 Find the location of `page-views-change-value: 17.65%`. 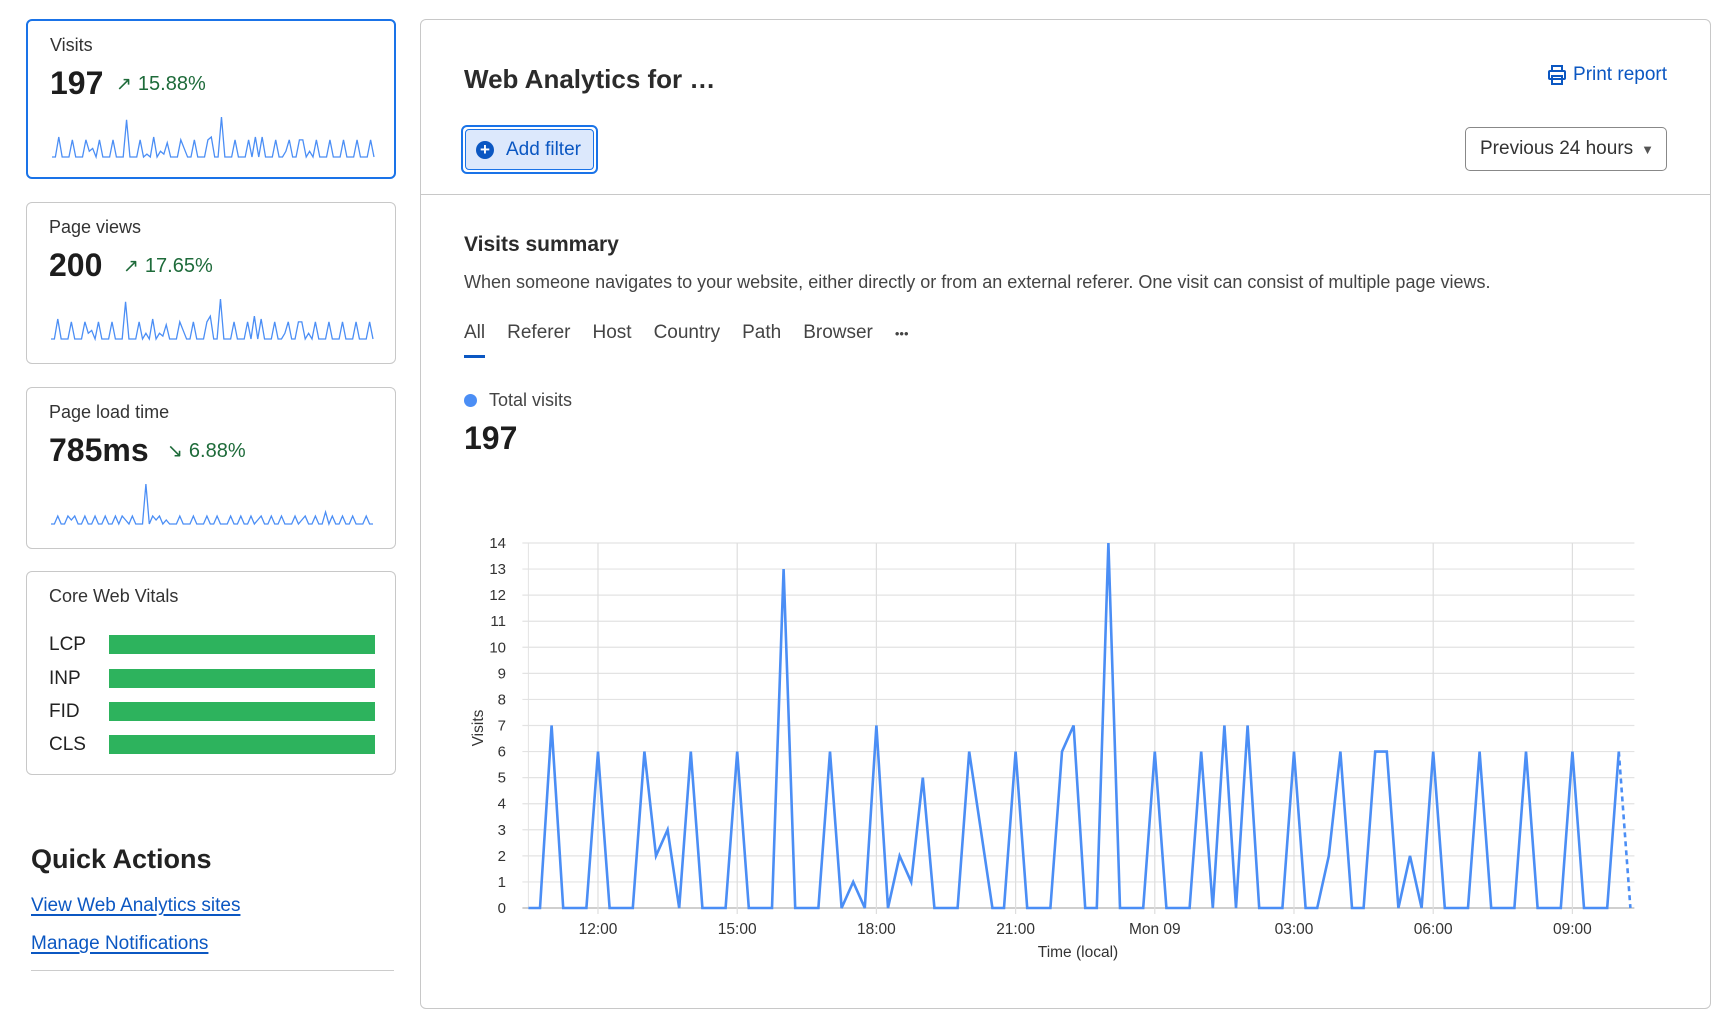

page-views-change-value: 17.65% is located at coordinates (178, 266).